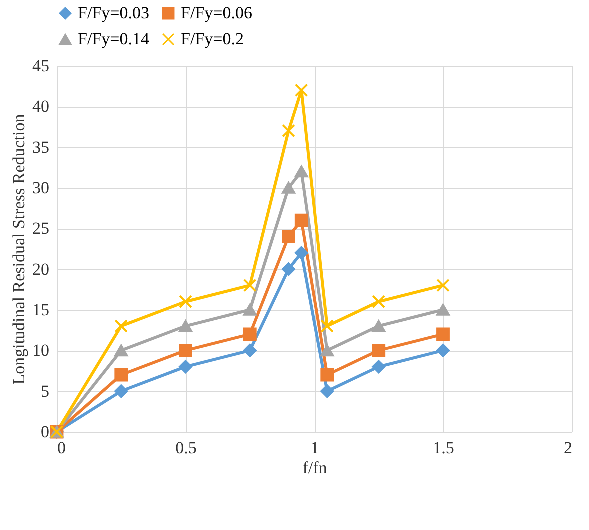 The width and height of the screenshot is (589, 530). What do you see at coordinates (41, 350) in the screenshot?
I see `y-tick-label: 10` at bounding box center [41, 350].